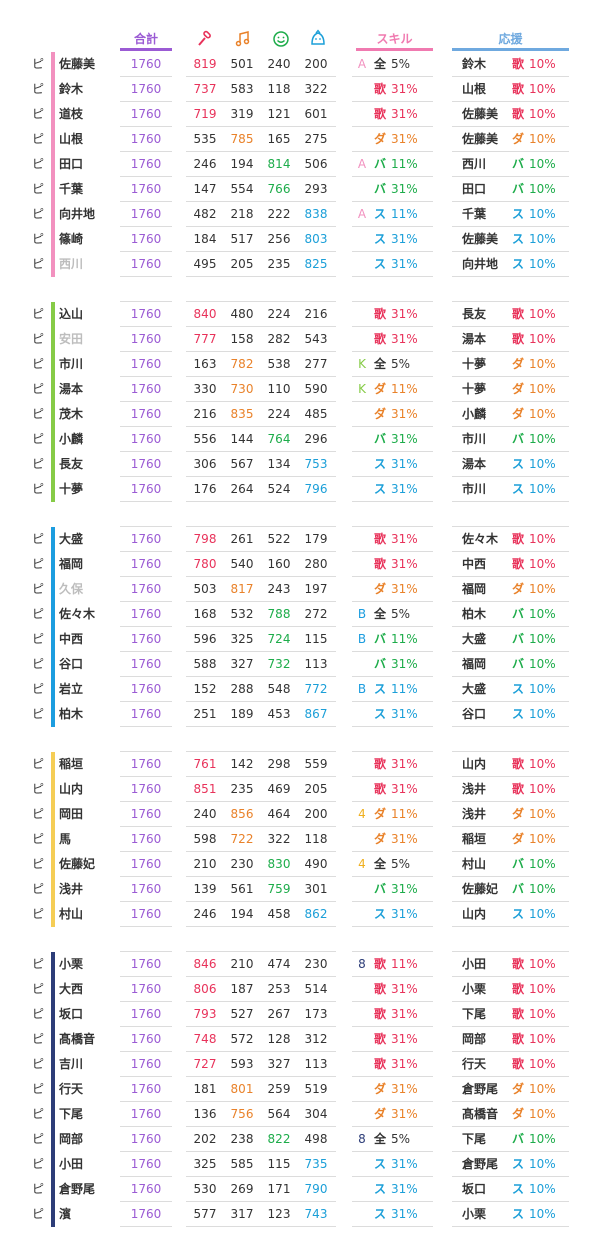  What do you see at coordinates (71, 114) in the screenshot?
I see `idol-name: 道枝` at bounding box center [71, 114].